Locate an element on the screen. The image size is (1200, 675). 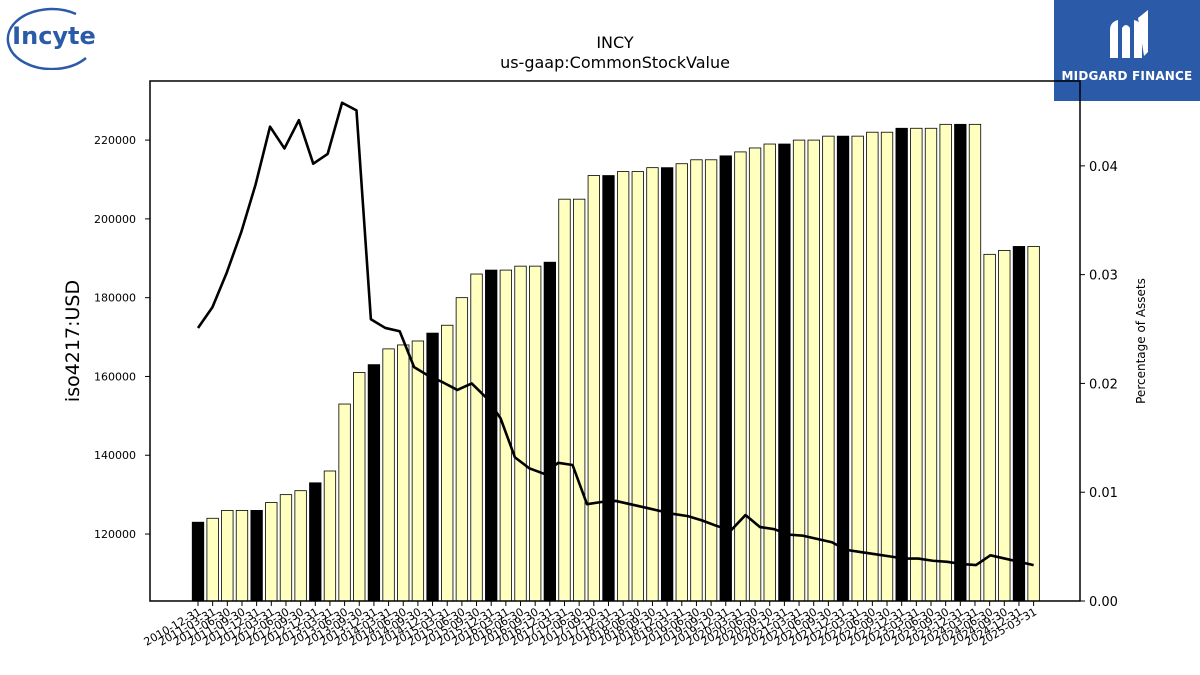
chart-subtitle: us-gaap:CommonStockValue is located at coordinates (615, 62).